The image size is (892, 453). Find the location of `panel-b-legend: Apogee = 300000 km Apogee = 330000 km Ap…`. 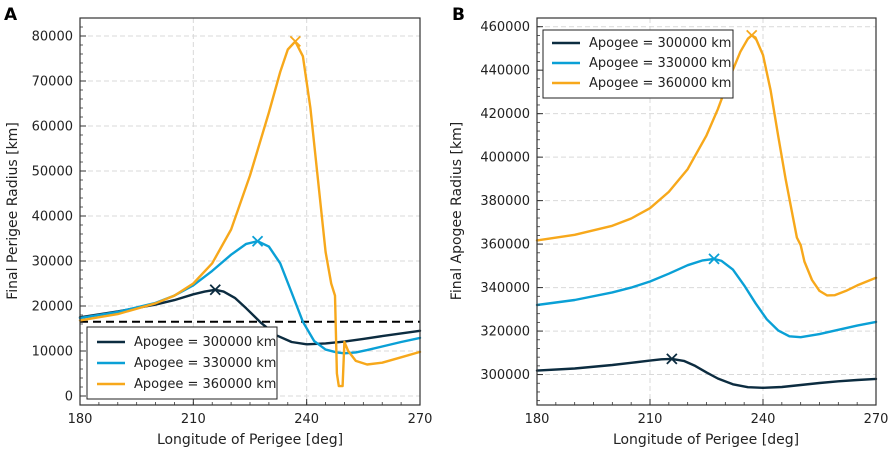

panel-b-legend: Apogee = 300000 km Apogee = 330000 km Ap… is located at coordinates (638, 64).